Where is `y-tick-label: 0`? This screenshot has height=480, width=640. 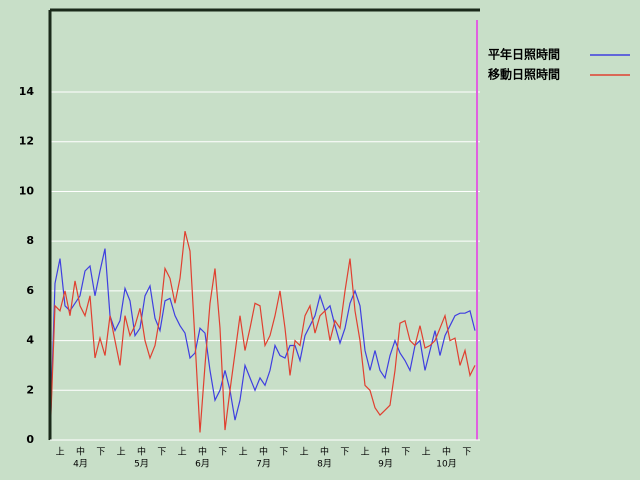
y-tick-label: 0 is located at coordinates (30, 439).